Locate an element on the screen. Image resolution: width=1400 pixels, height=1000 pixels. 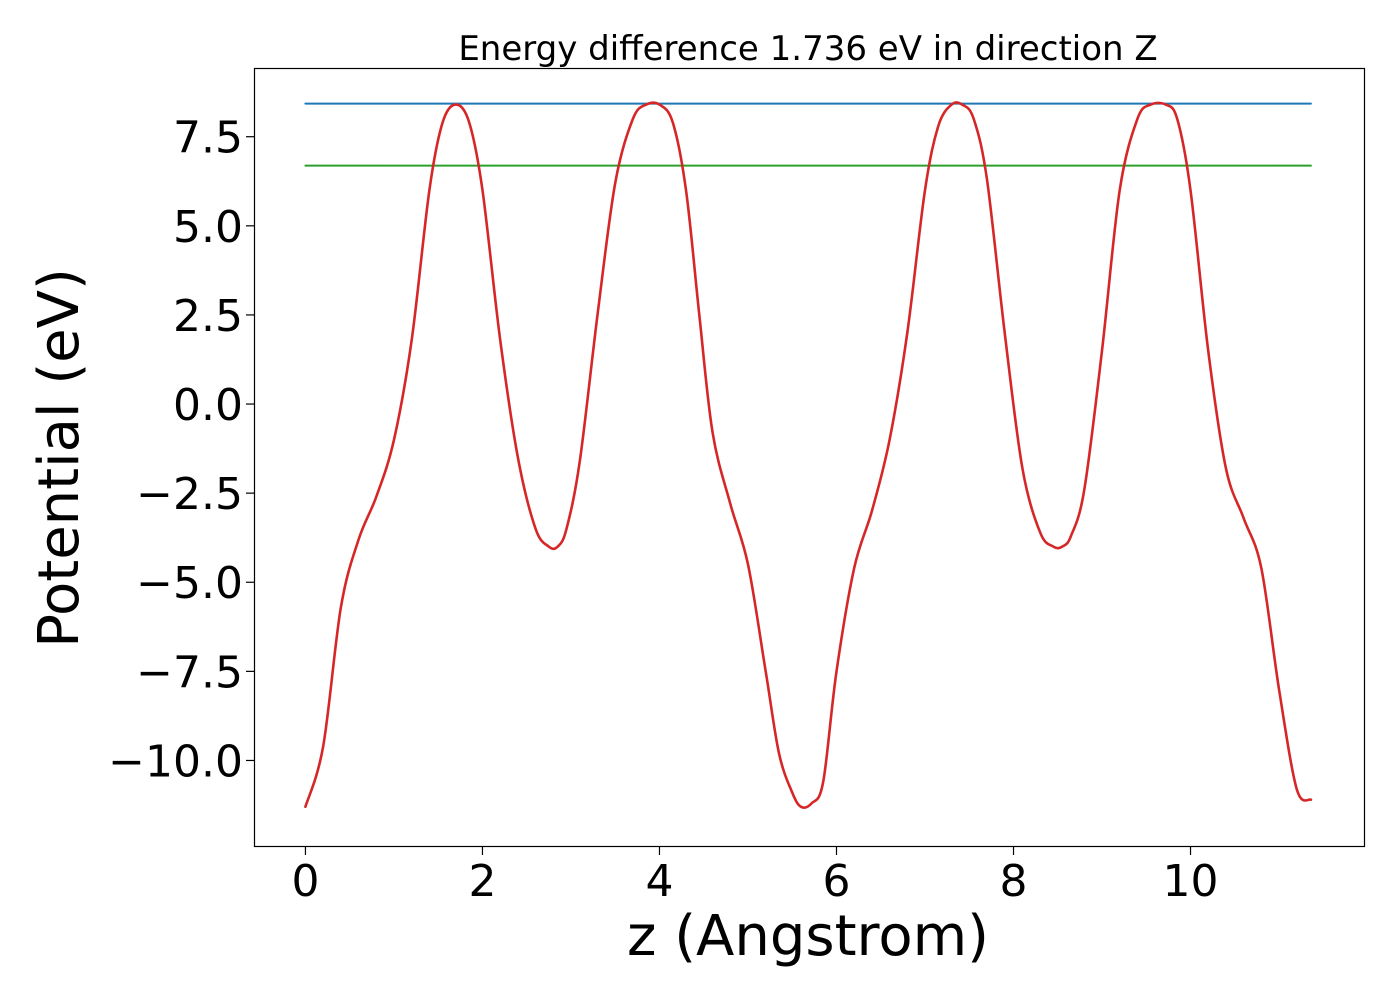
x-tick-label: 10 is located at coordinates (1191, 881).